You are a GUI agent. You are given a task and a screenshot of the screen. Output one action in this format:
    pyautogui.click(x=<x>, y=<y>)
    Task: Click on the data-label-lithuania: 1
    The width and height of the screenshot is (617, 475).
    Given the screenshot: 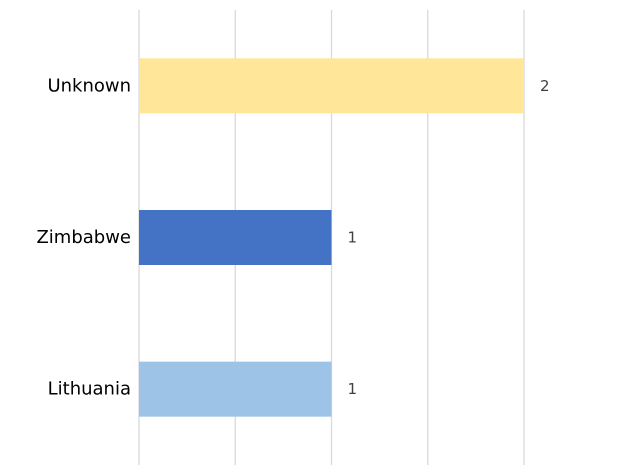 What is the action you would take?
    pyautogui.click(x=353, y=389)
    